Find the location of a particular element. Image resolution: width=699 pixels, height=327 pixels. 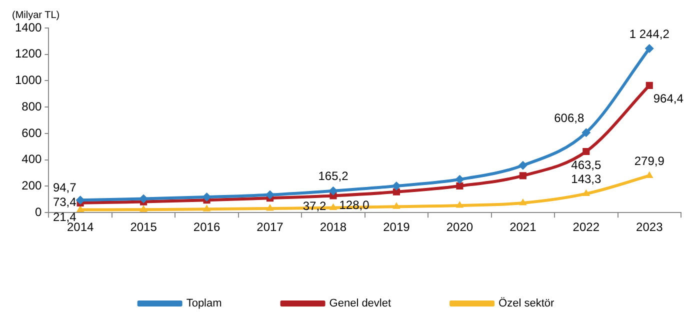

data-label: 94,7 is located at coordinates (64, 187).